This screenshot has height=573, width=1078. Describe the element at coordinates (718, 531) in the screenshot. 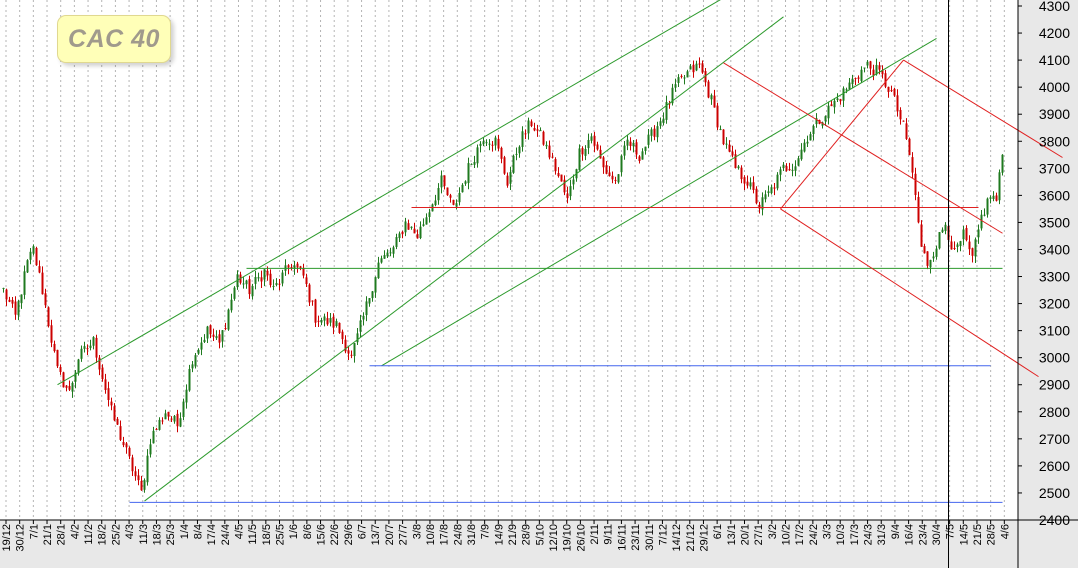

I see `x-tick-label: 6/1` at that location.